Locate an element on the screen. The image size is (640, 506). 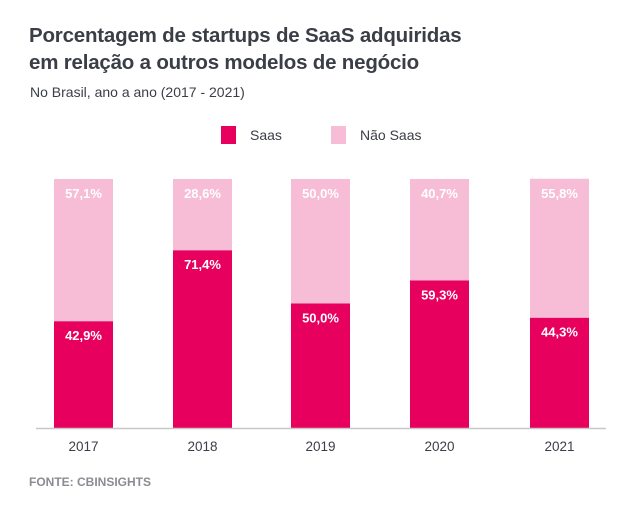
bar-saas-2017 is located at coordinates (83, 374).